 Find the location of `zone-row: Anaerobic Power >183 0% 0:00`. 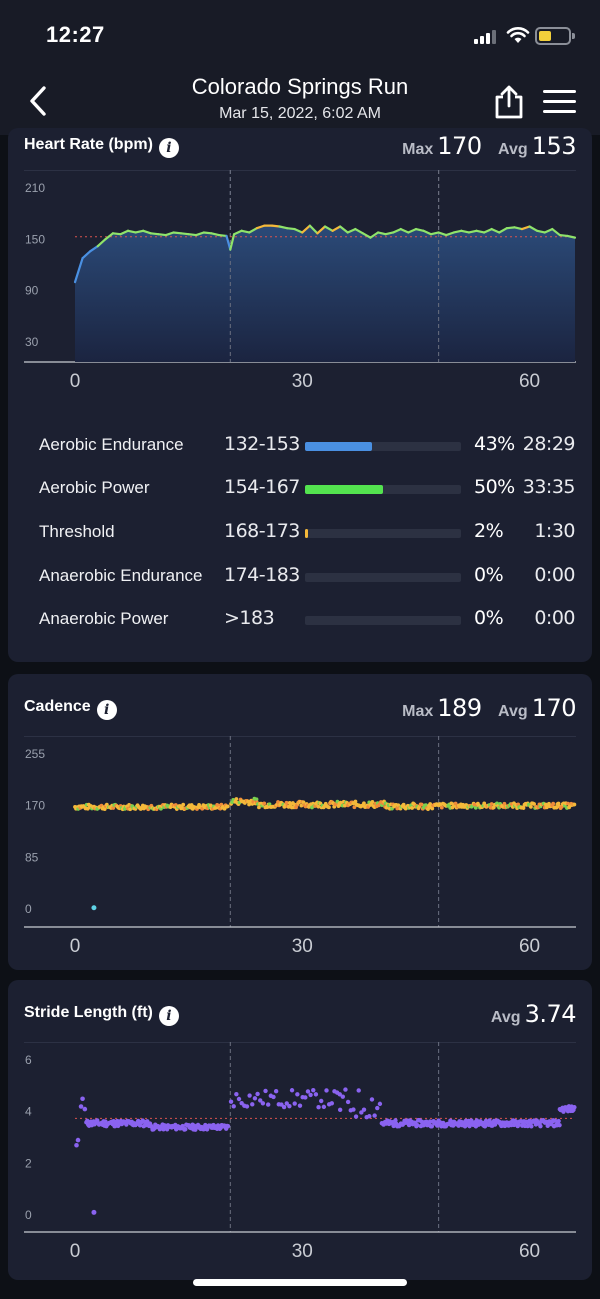

zone-row: Anaerobic Power >183 0% 0:00 is located at coordinates (300, 619).